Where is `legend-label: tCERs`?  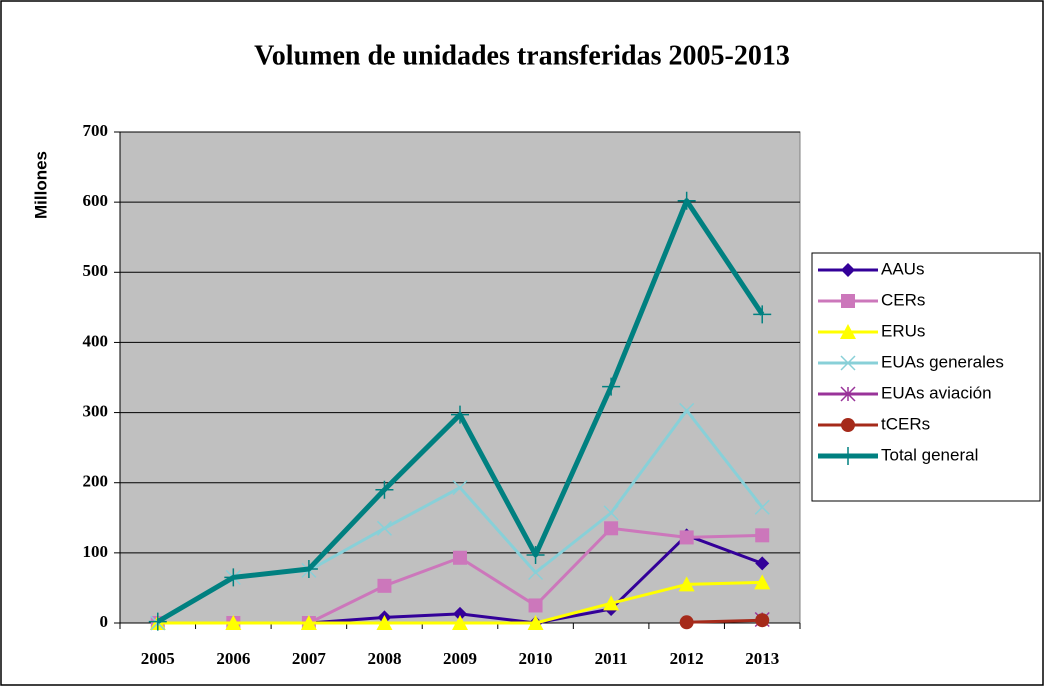
legend-label: tCERs is located at coordinates (905, 423).